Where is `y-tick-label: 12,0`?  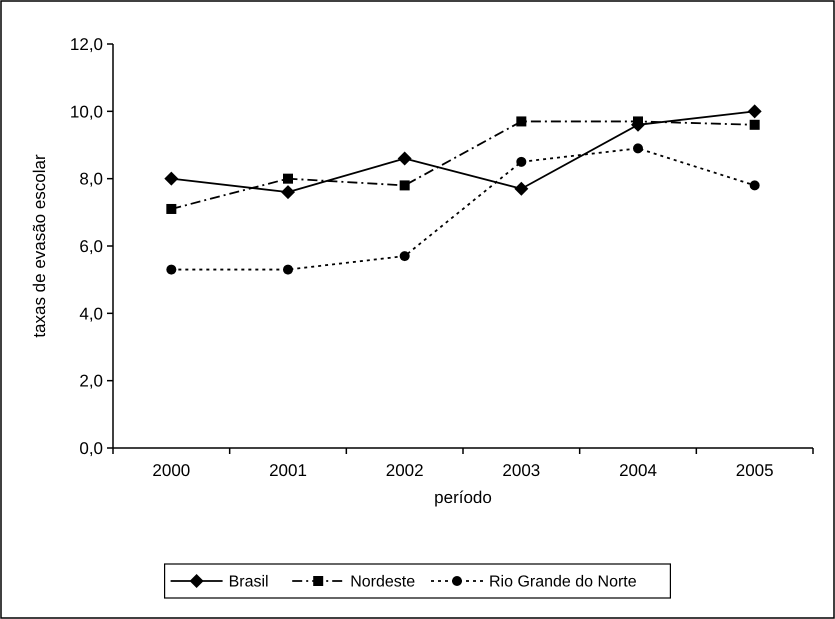 y-tick-label: 12,0 is located at coordinates (86, 44).